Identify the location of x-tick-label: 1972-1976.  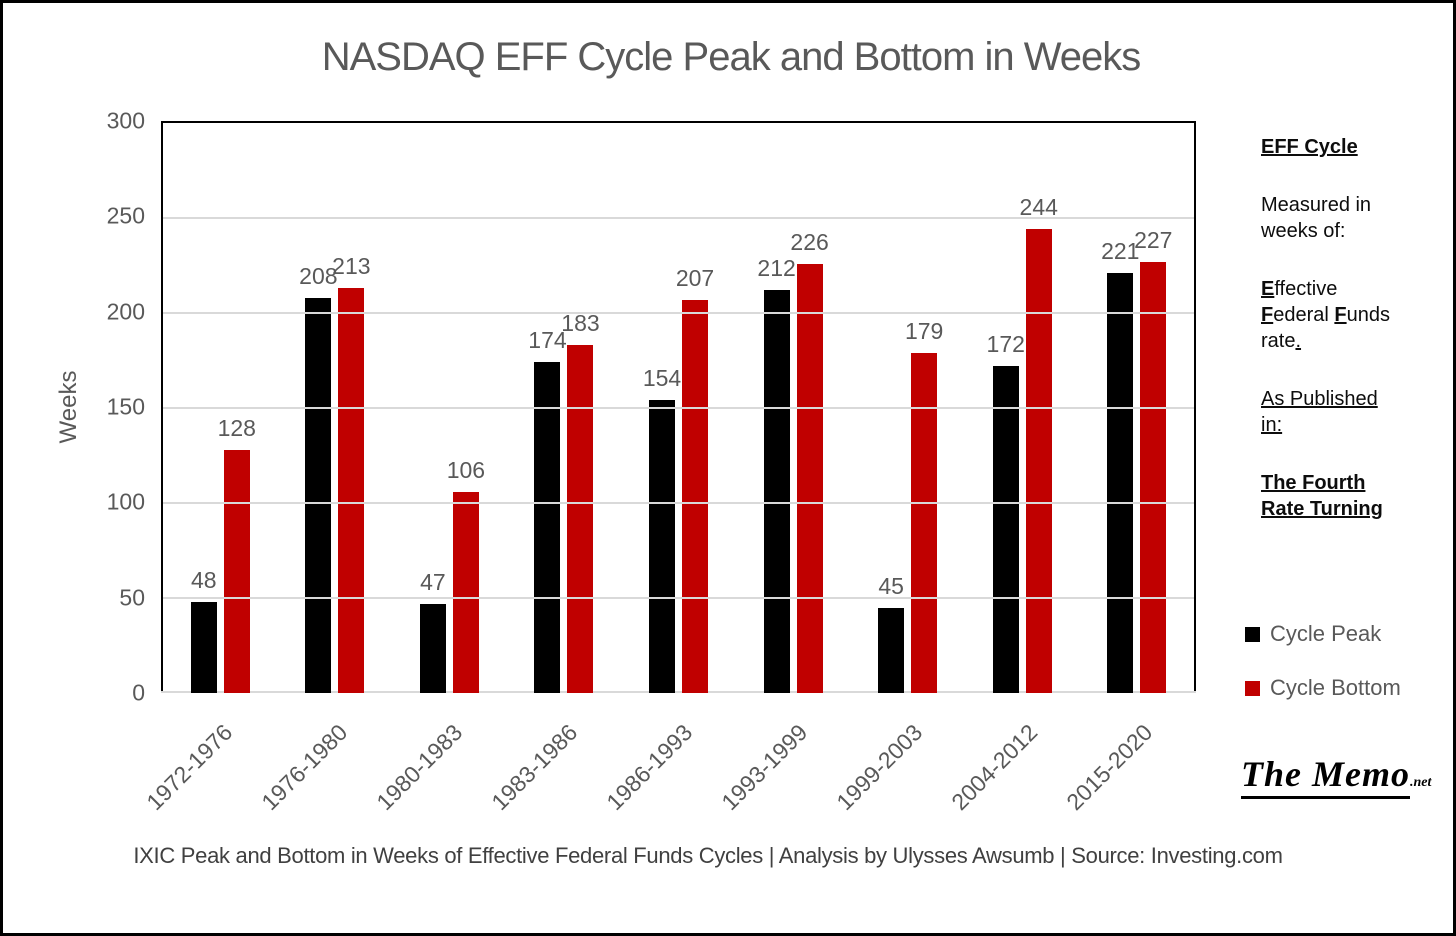
(188, 767).